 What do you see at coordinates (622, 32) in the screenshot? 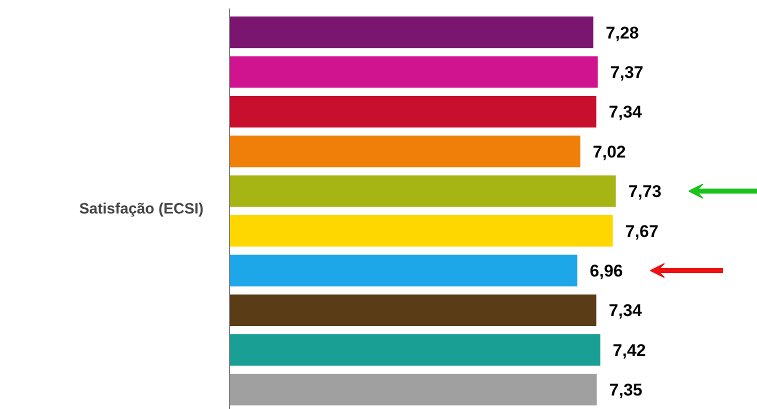
I see `data-label: 7,28` at bounding box center [622, 32].